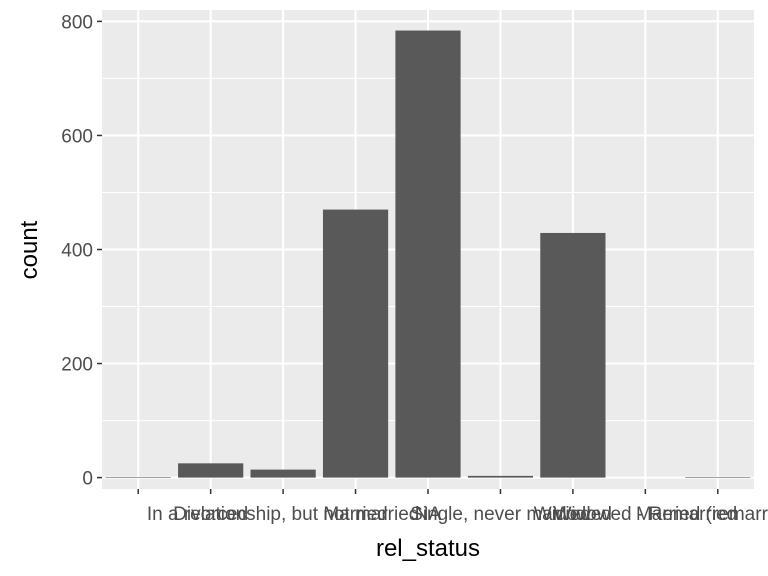 The height and width of the screenshot is (576, 768). Describe the element at coordinates (428, 514) in the screenshot. I see `x-tick-label: NA` at that location.